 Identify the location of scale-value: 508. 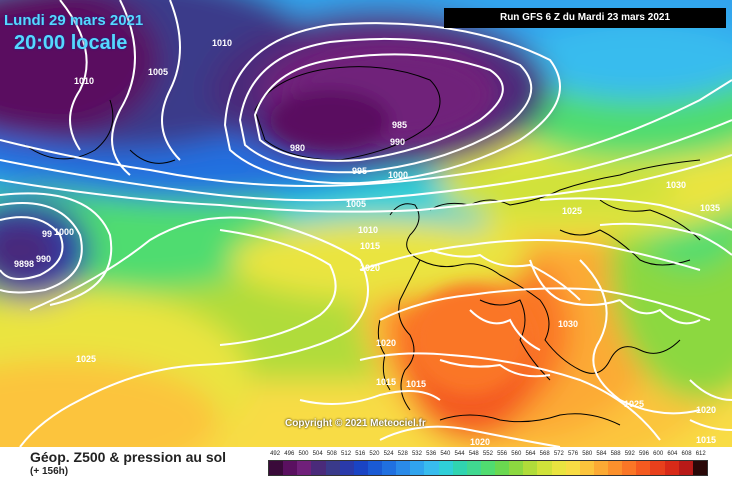
(331, 454).